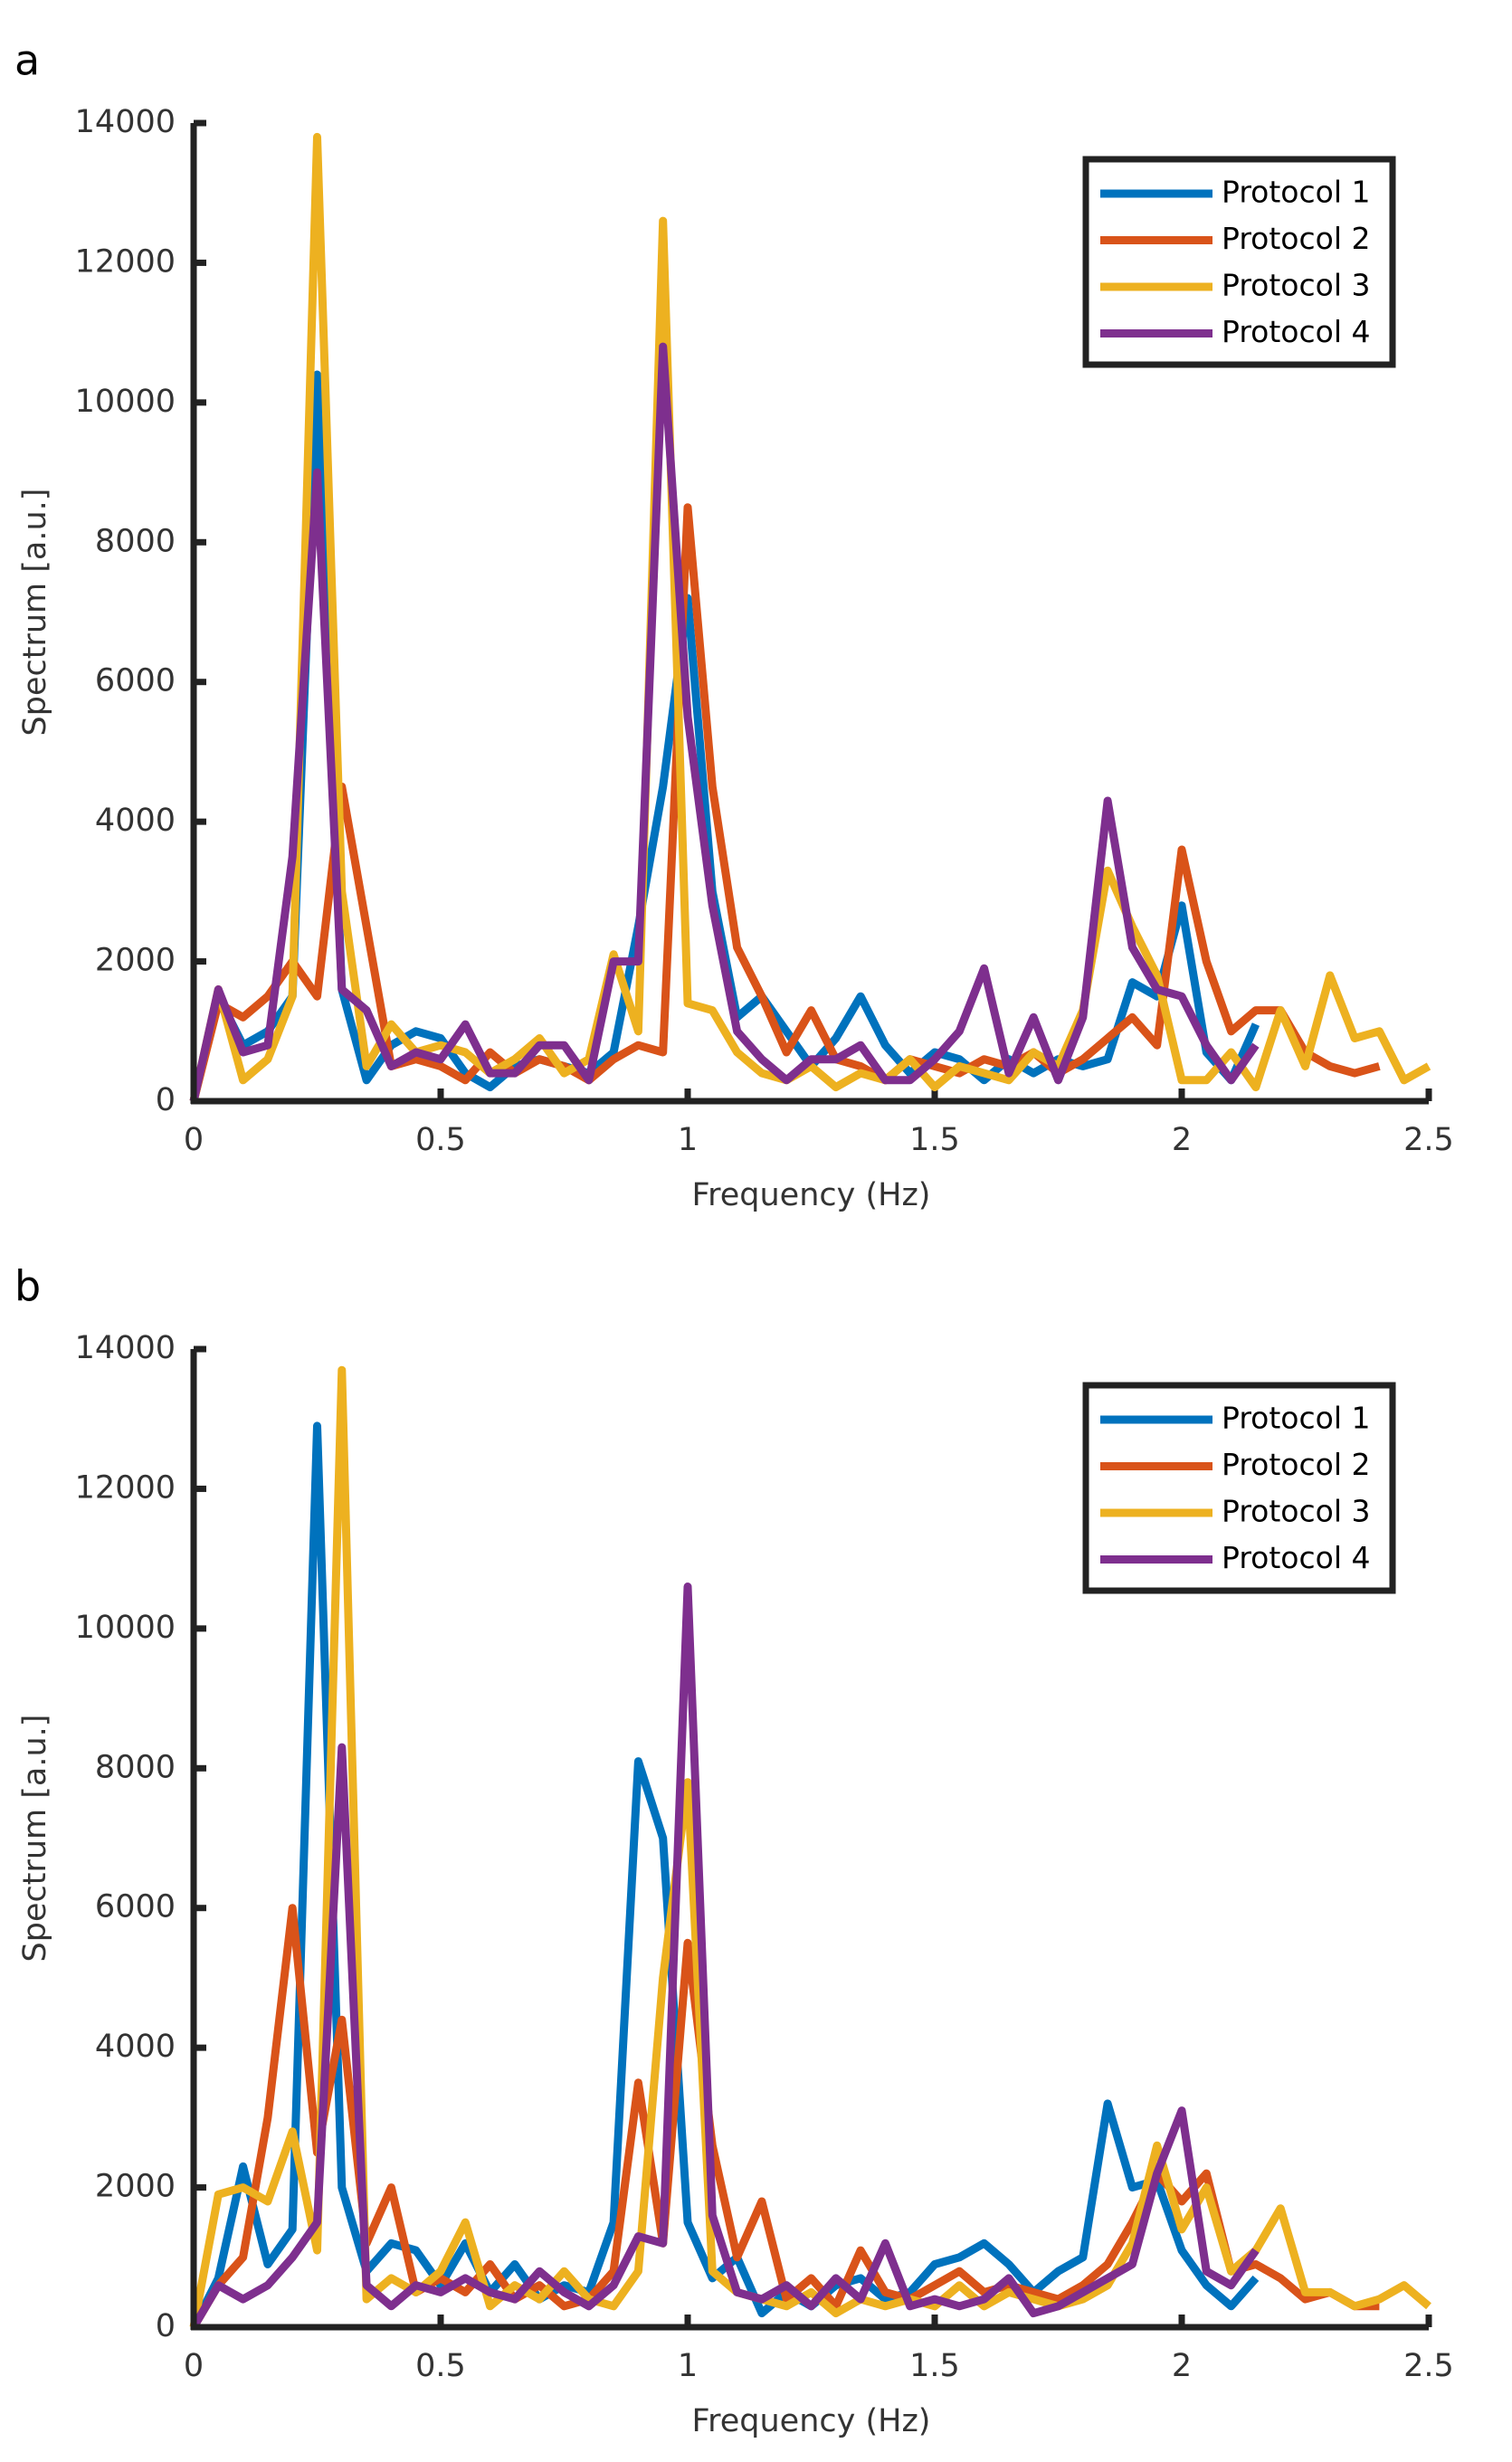  What do you see at coordinates (785, 2117) in the screenshot?
I see `series-line` at bounding box center [785, 2117].